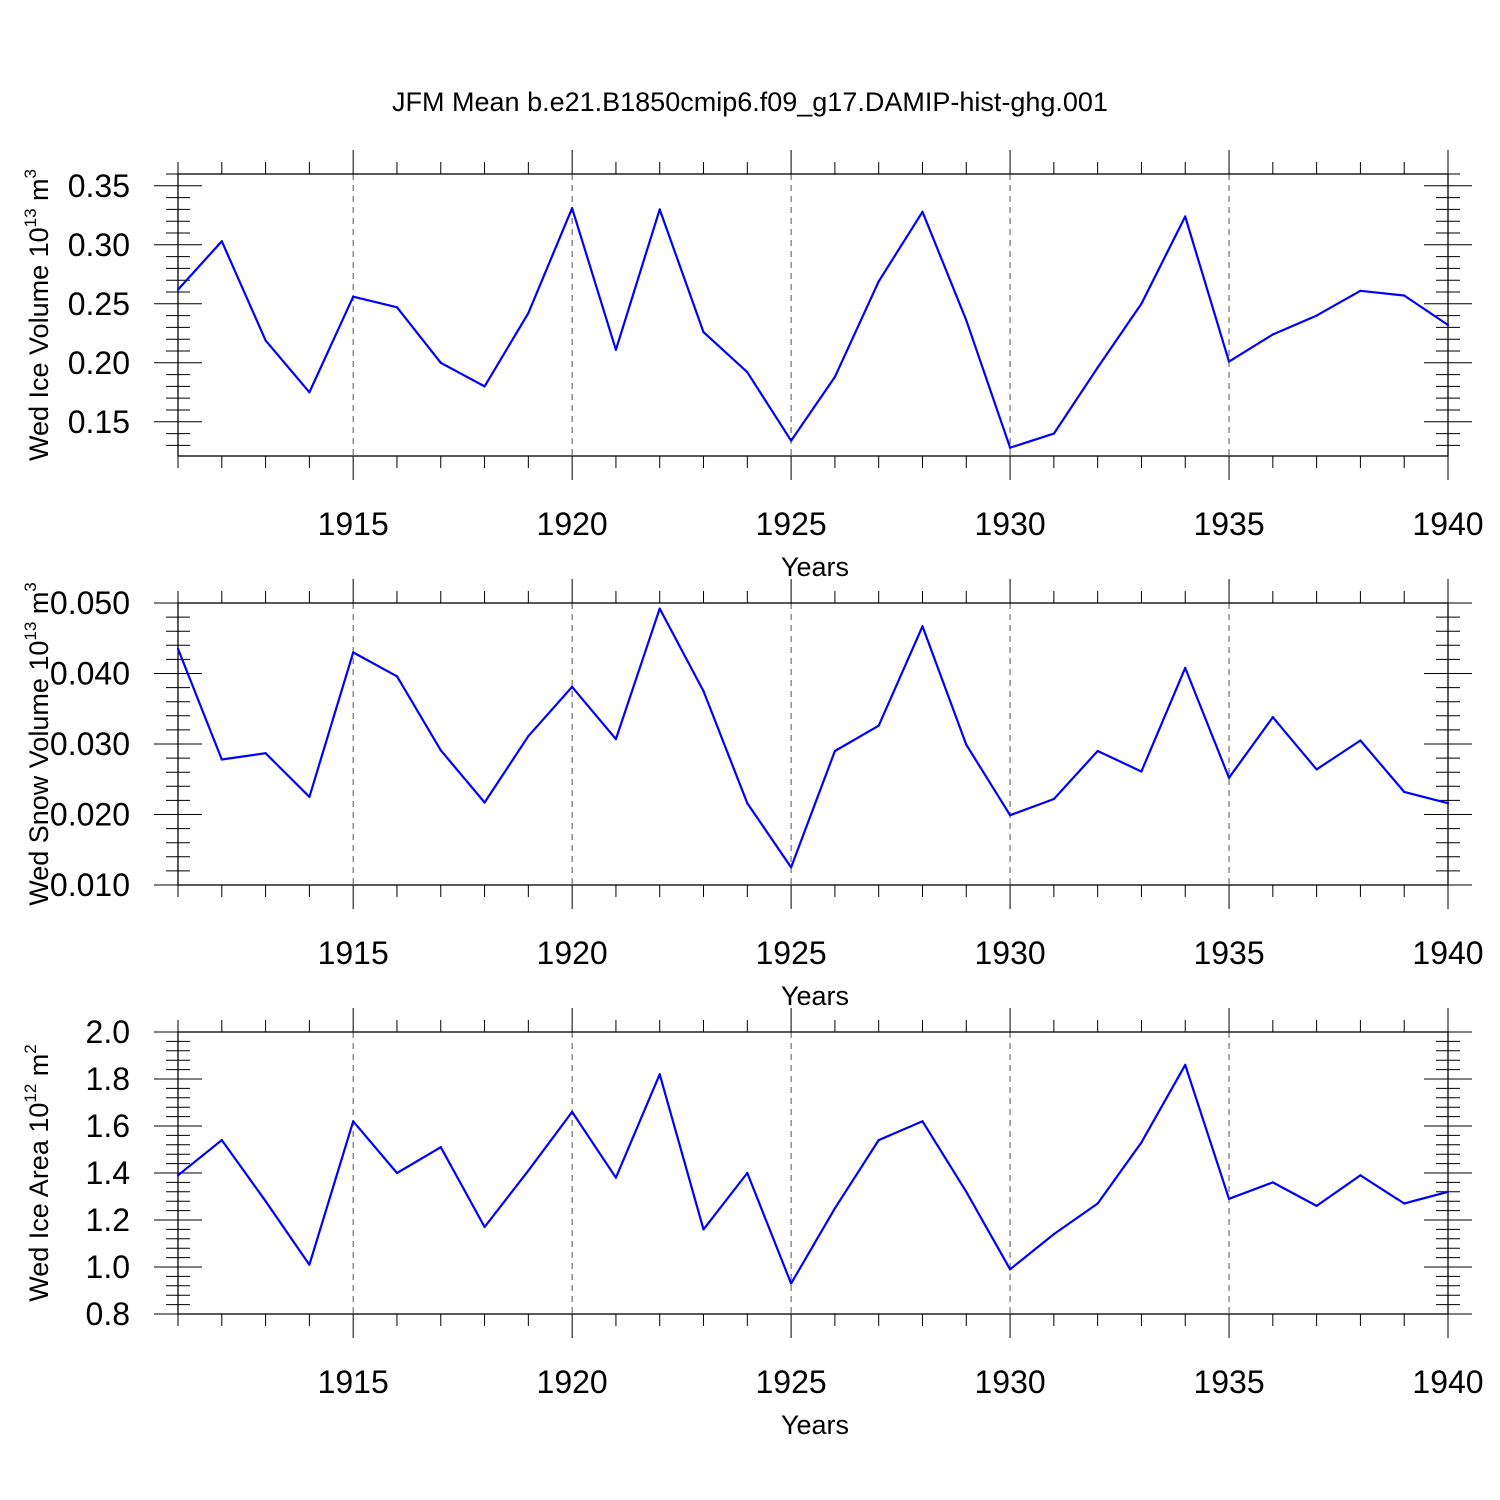 The height and width of the screenshot is (1500, 1500). What do you see at coordinates (108, 1267) in the screenshot?
I see `y-tick-label: 1.0` at bounding box center [108, 1267].